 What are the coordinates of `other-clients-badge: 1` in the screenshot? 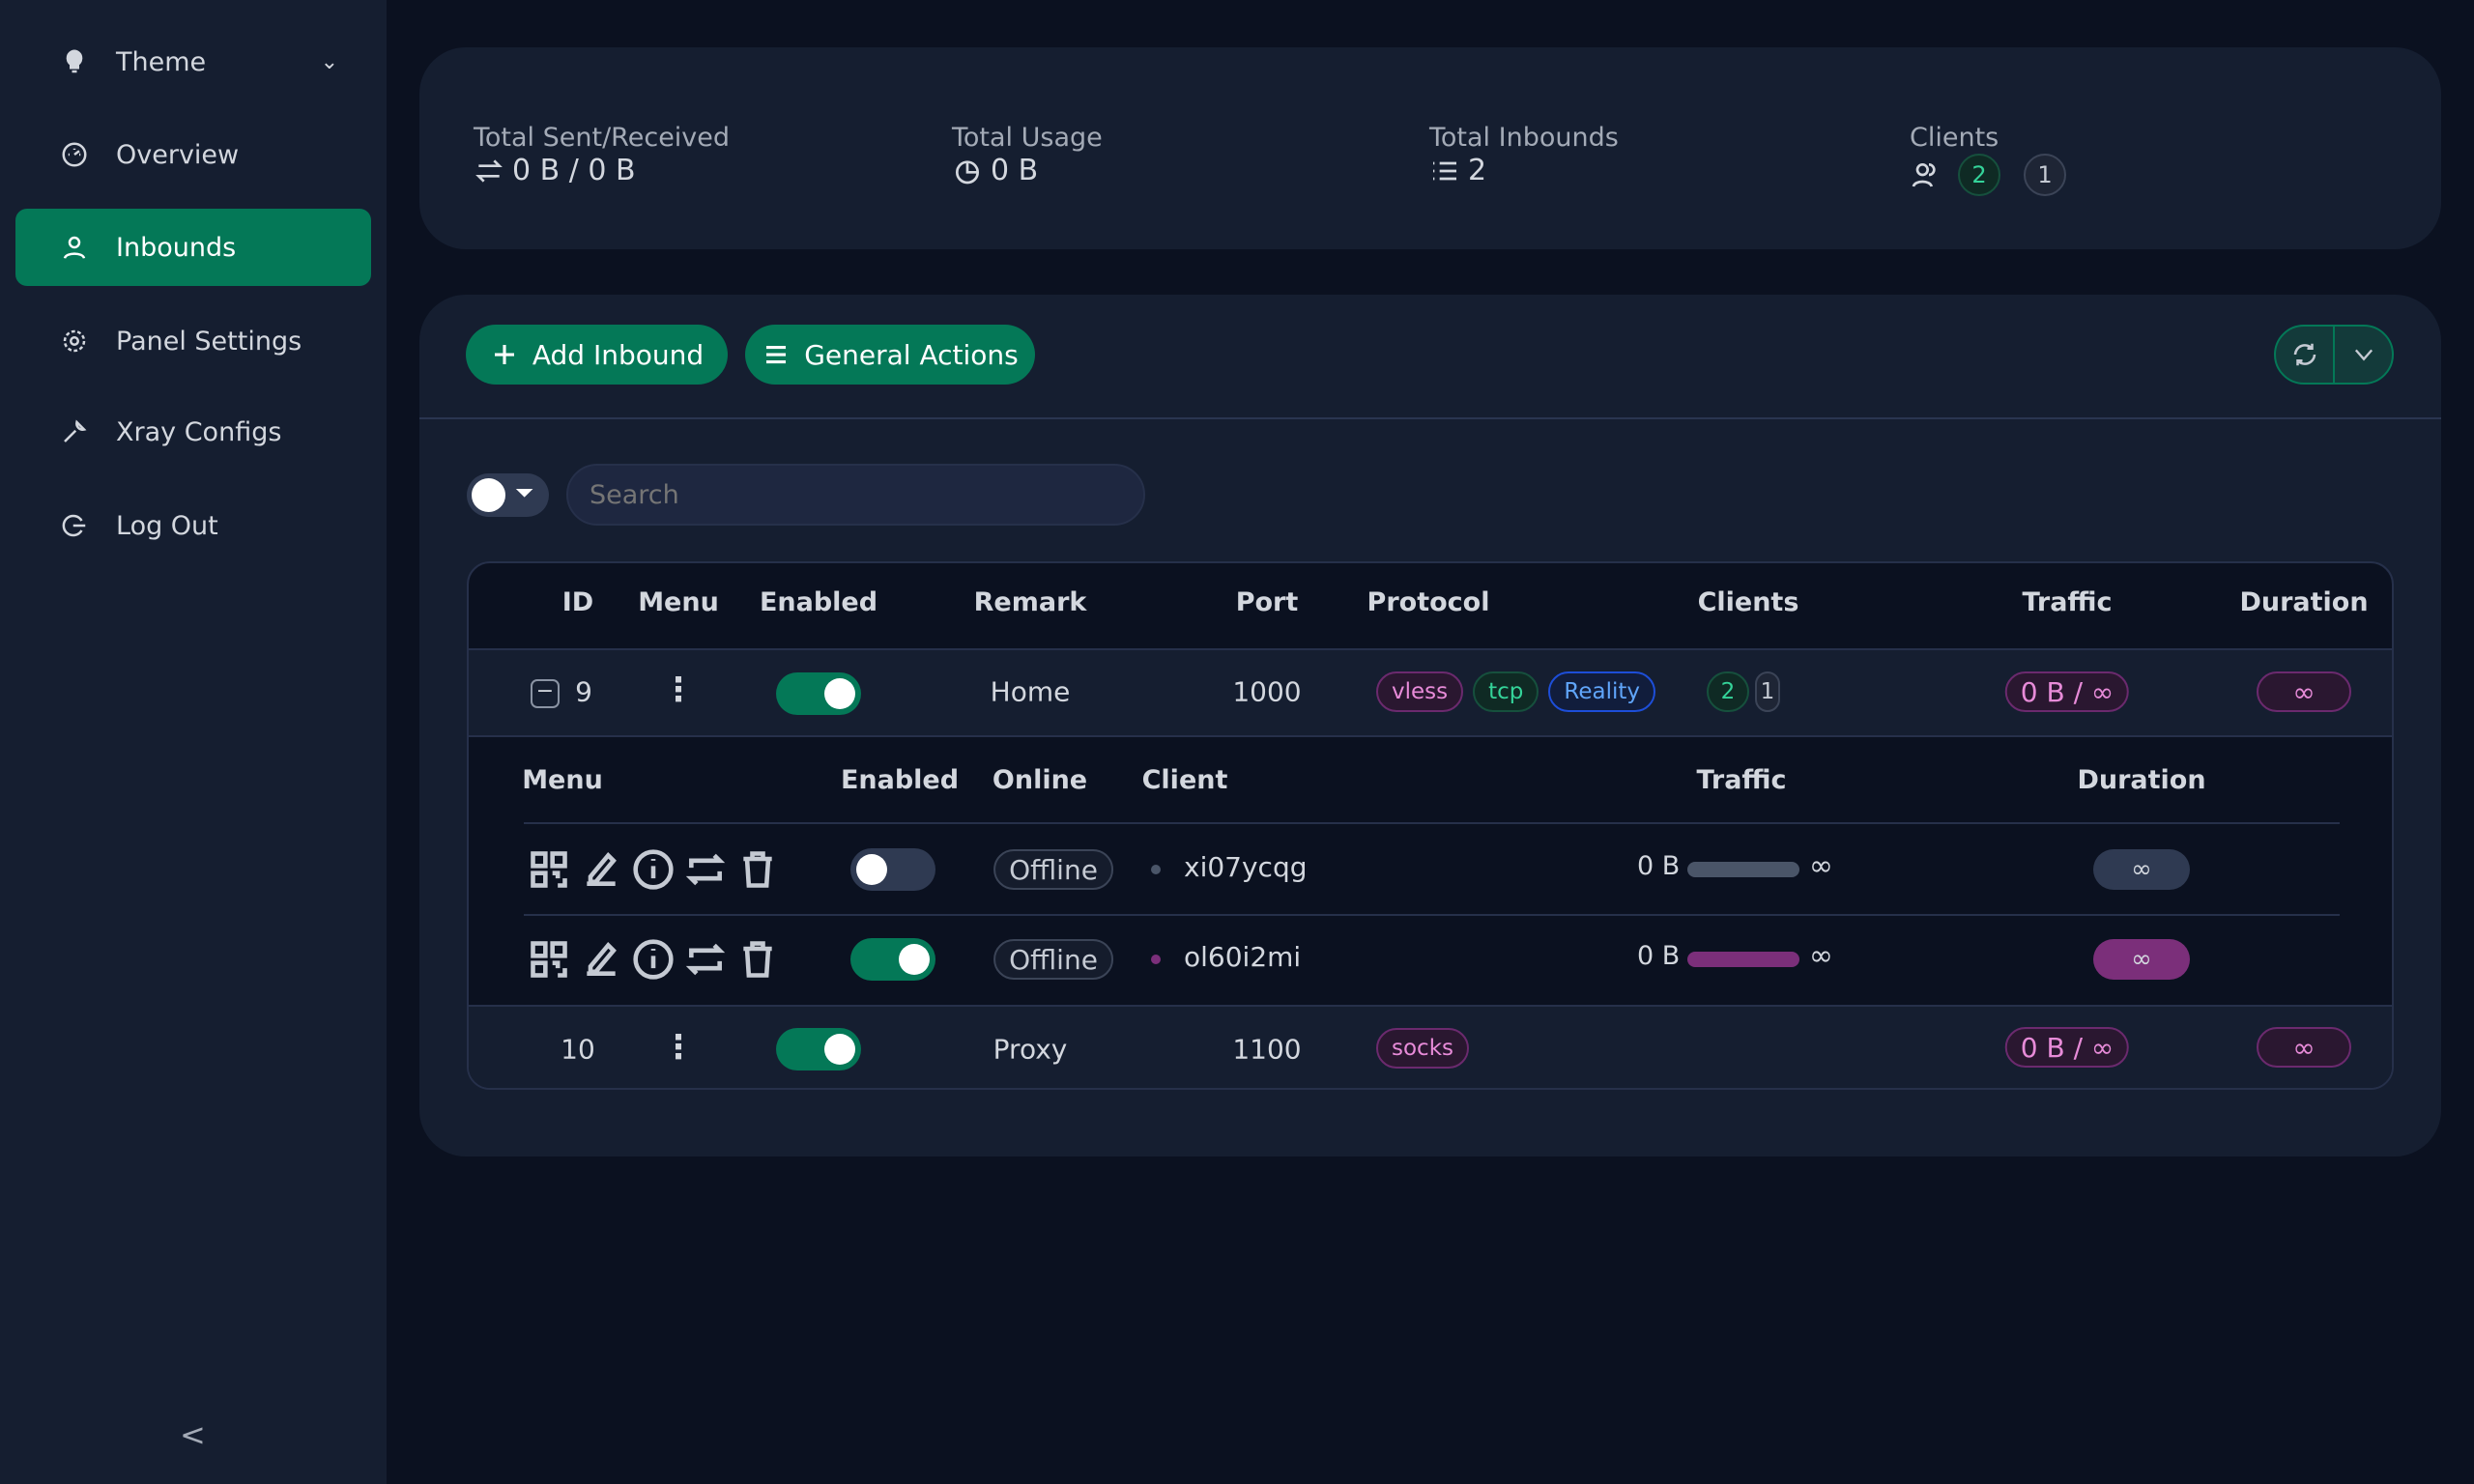 It's located at (2045, 175).